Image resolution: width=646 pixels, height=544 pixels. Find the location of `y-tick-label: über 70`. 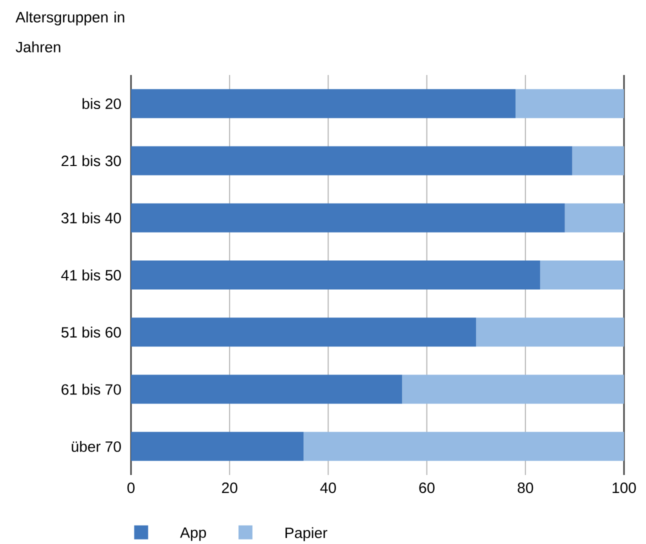

y-tick-label: über 70 is located at coordinates (96, 446).